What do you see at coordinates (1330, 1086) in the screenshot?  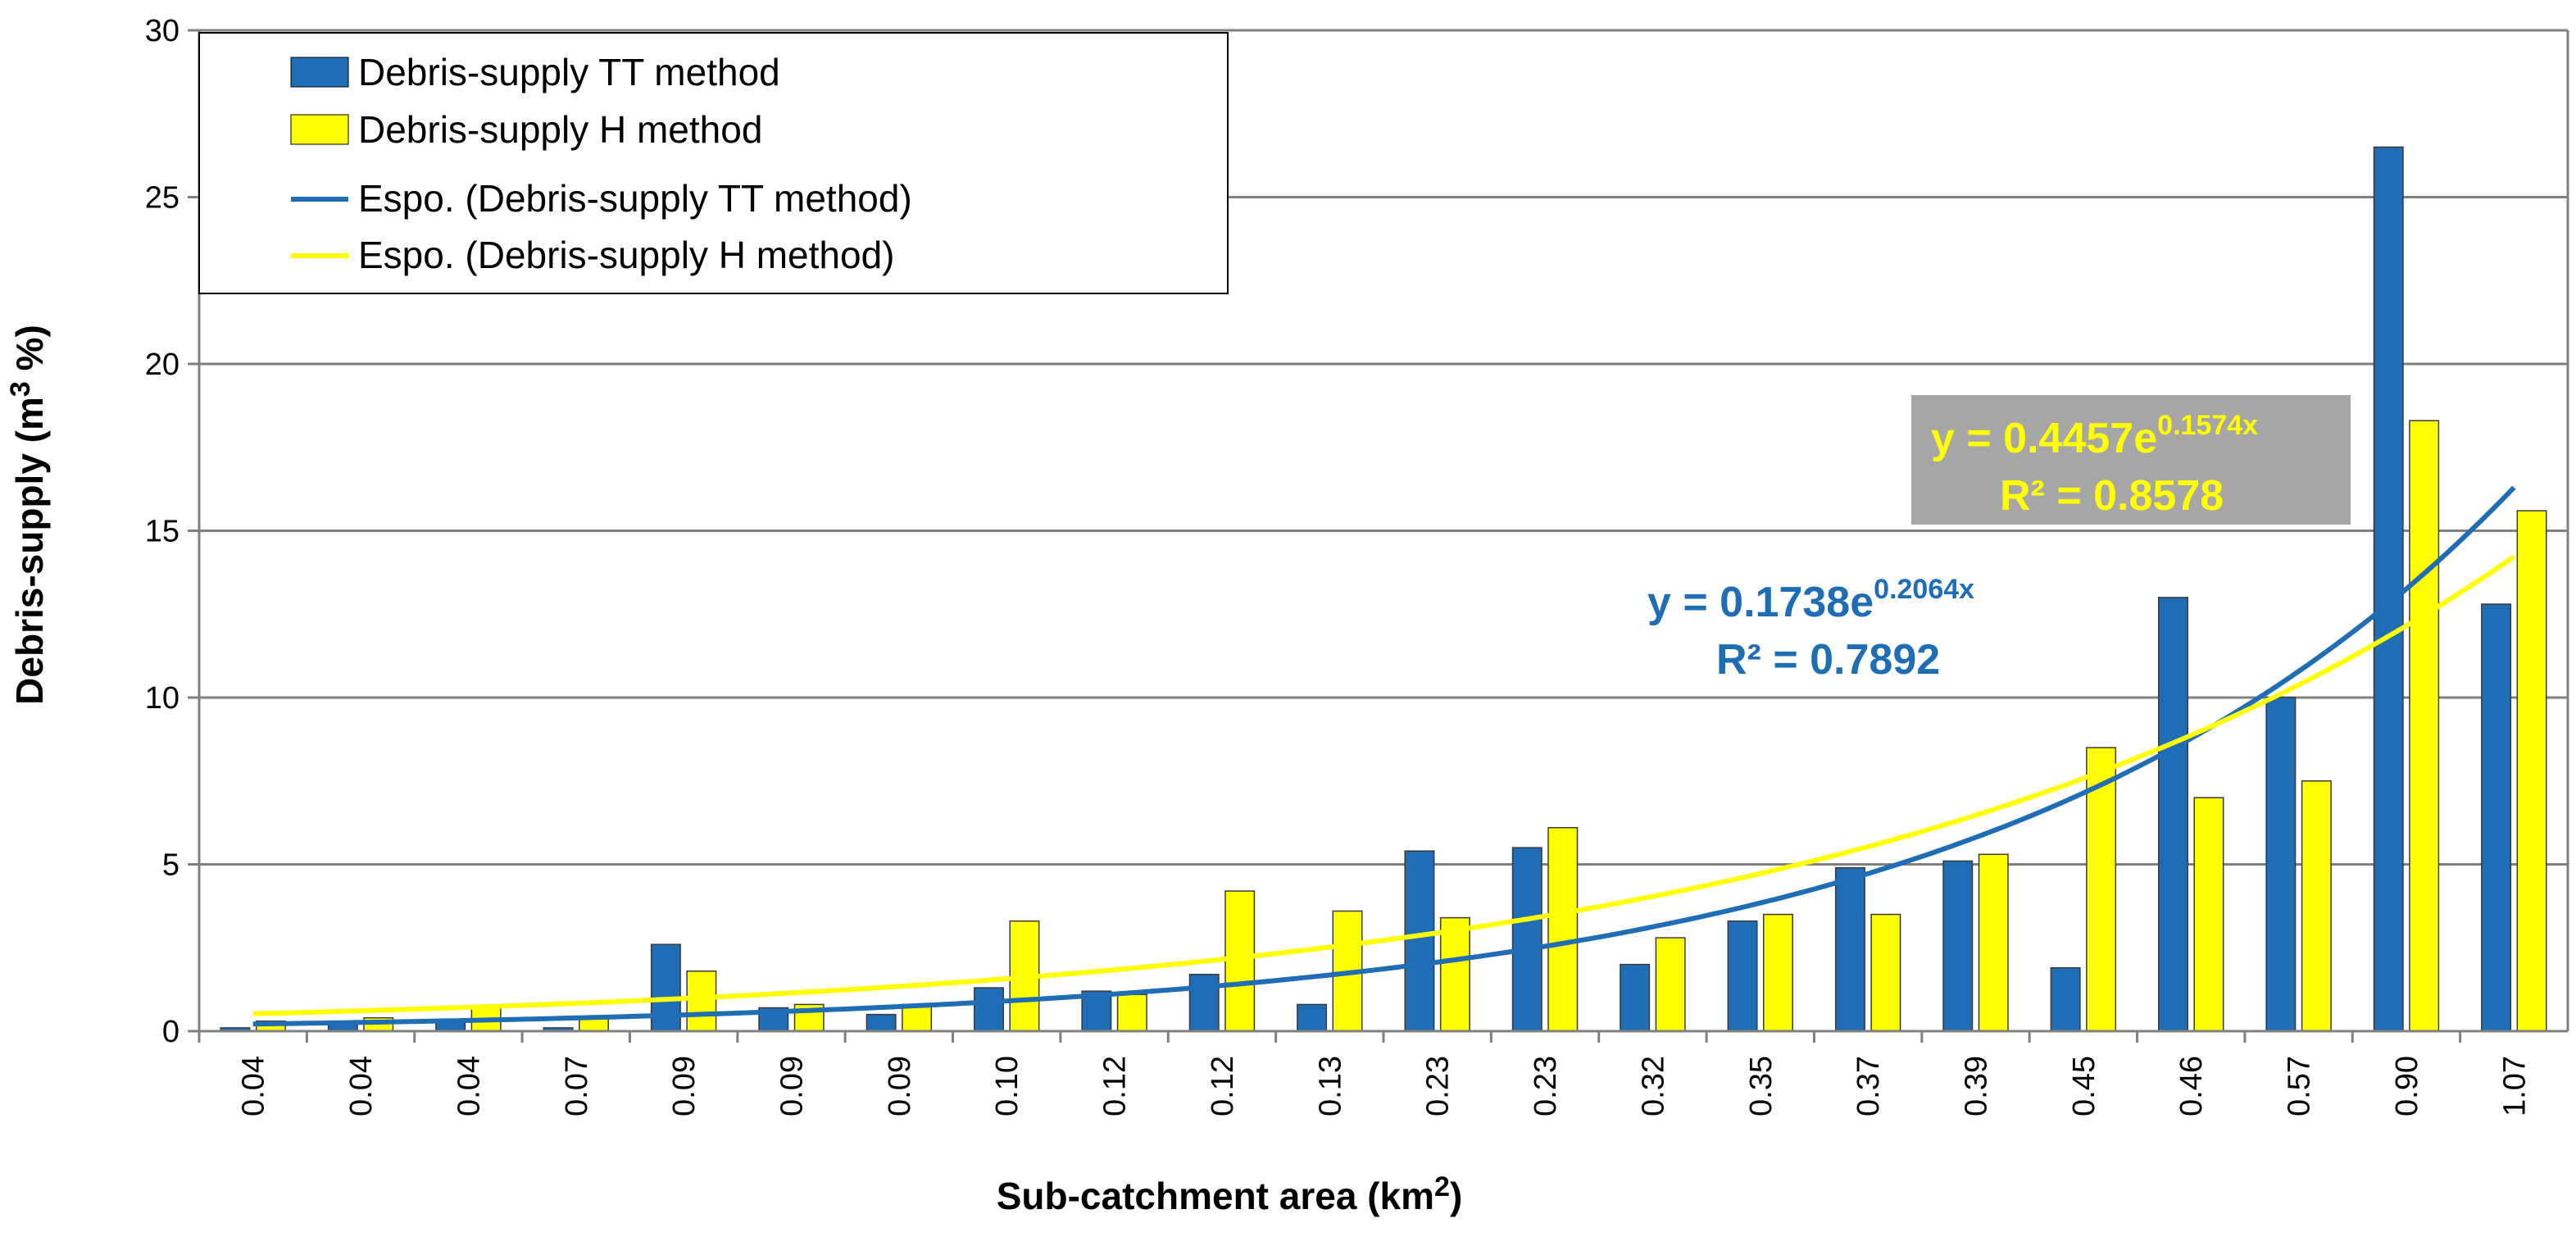 I see `x-tick-label: 0.13` at bounding box center [1330, 1086].